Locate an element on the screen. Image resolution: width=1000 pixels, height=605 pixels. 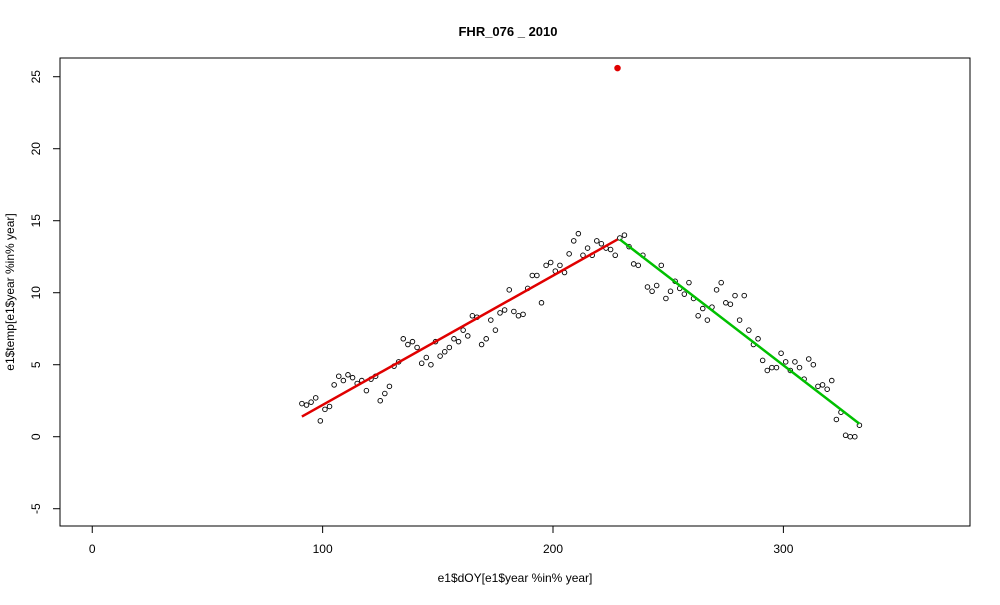
highlight-point is located at coordinates (617, 68).